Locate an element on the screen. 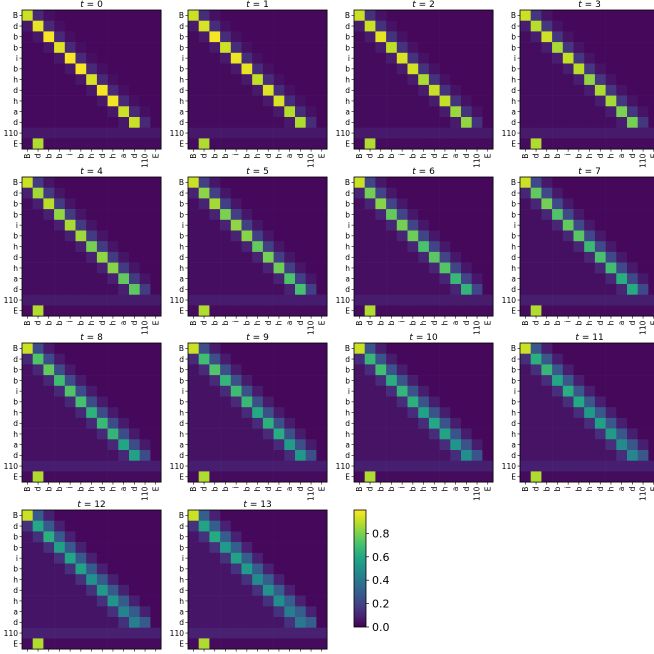 Image resolution: width=654 pixels, height=654 pixels. panel-title: t = 12 is located at coordinates (91, 505).